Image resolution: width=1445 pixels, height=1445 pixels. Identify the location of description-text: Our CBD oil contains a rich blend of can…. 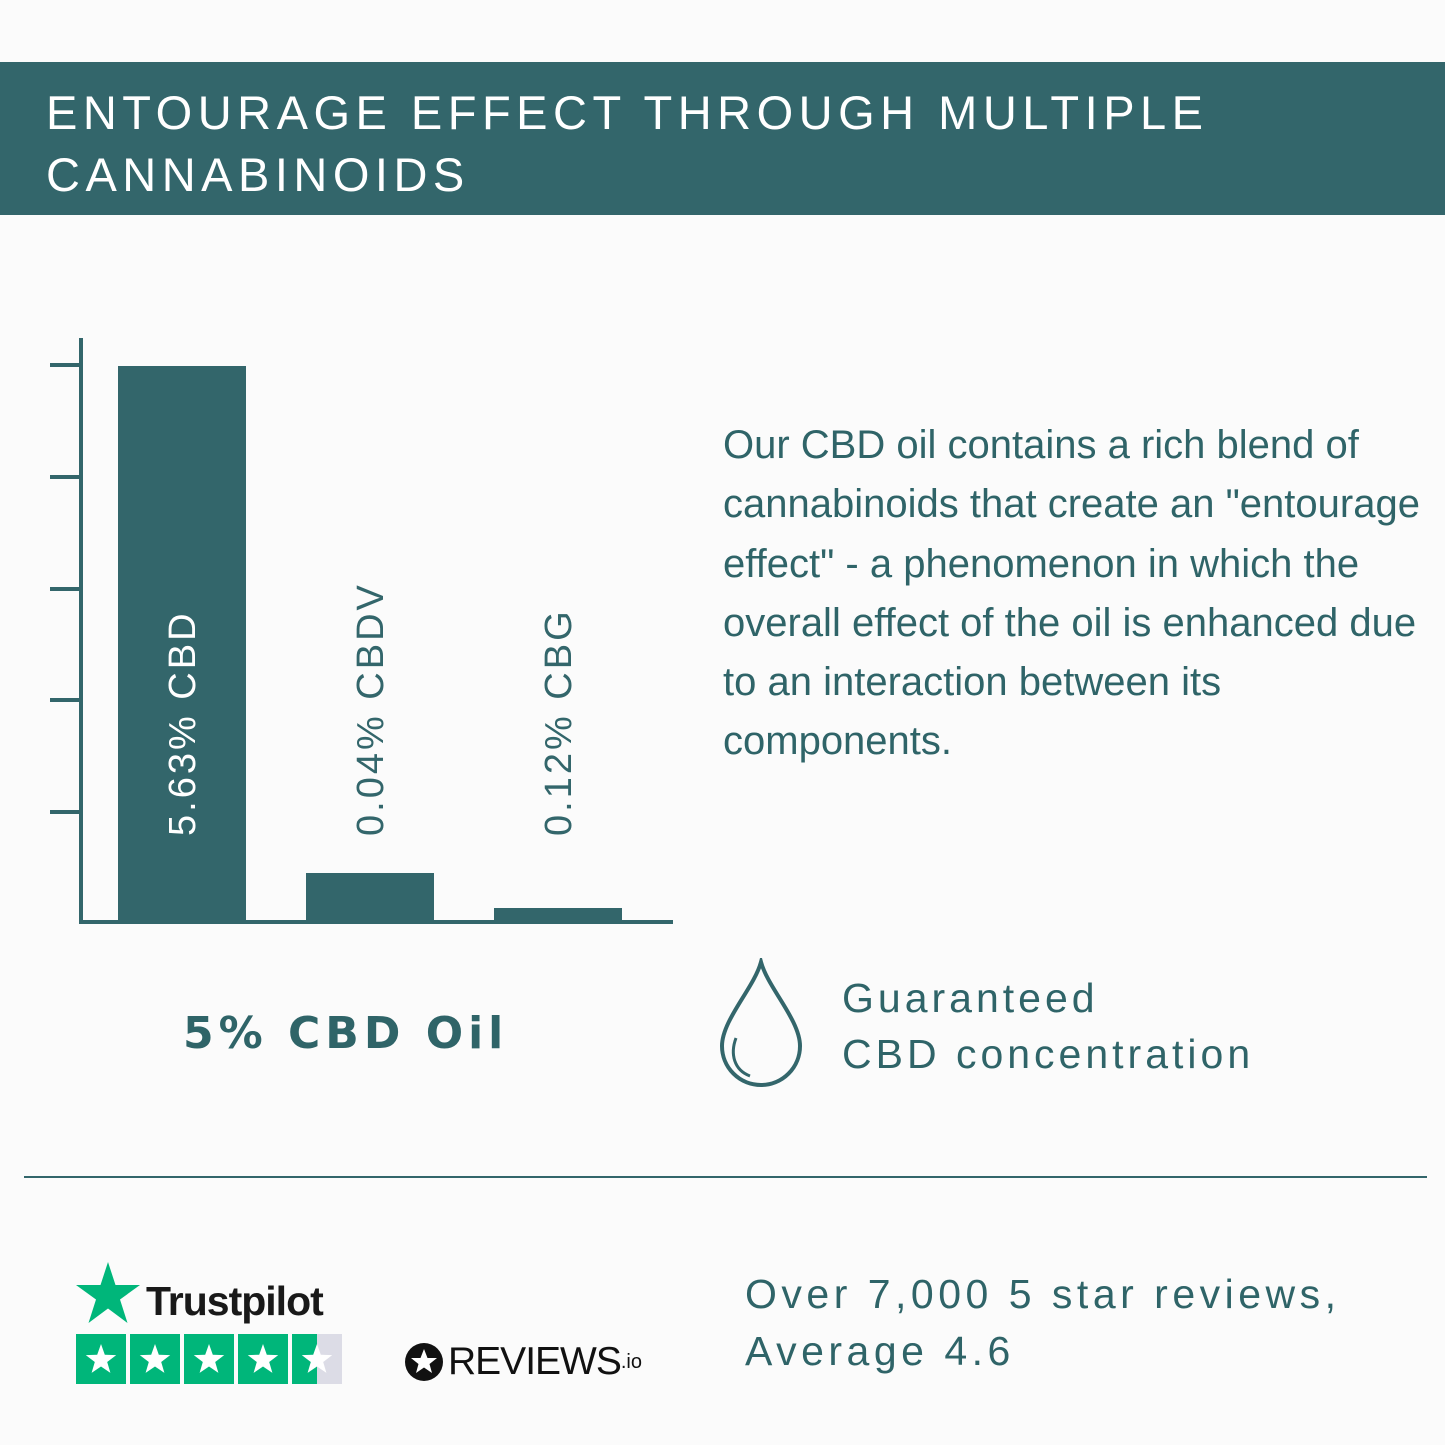
(1071, 593).